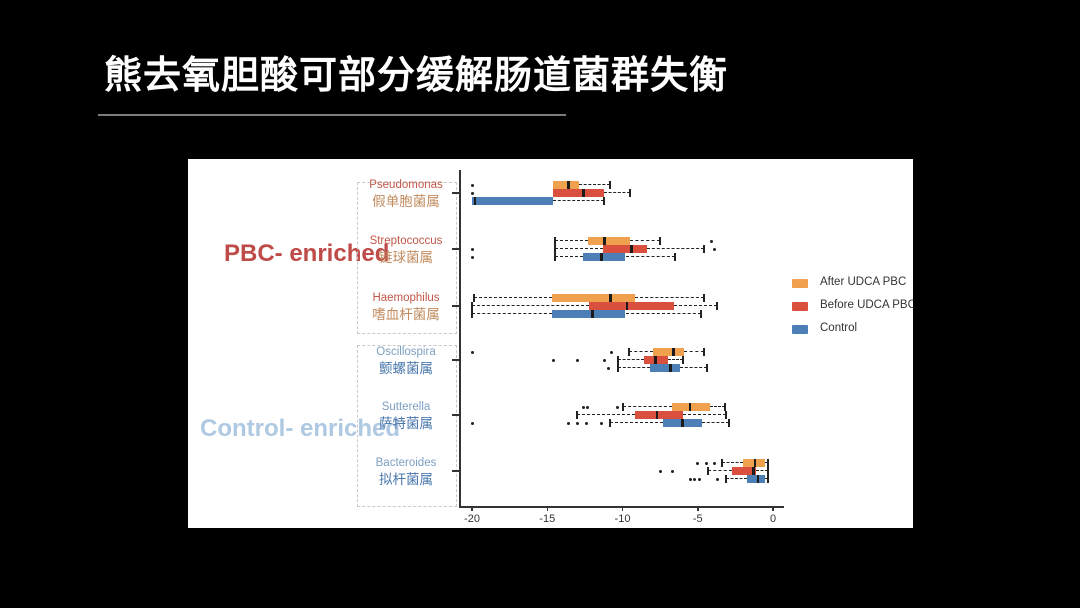 This screenshot has width=1080, height=608. What do you see at coordinates (406, 298) in the screenshot?
I see `genus-label-en: Haemophilus` at bounding box center [406, 298].